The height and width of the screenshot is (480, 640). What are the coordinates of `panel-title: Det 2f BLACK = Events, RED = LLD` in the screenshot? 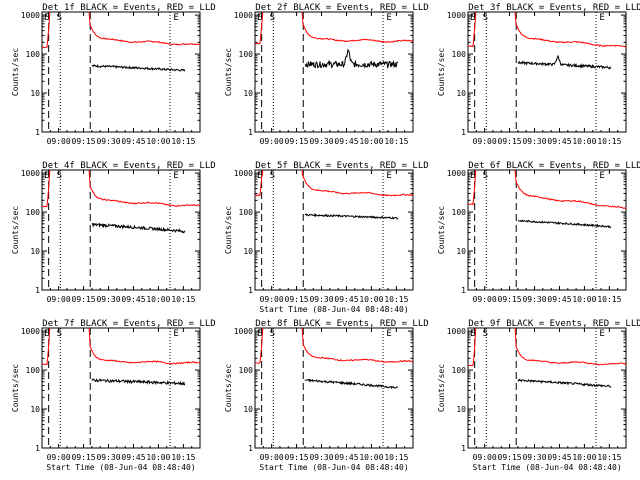 It's located at (341, 8).